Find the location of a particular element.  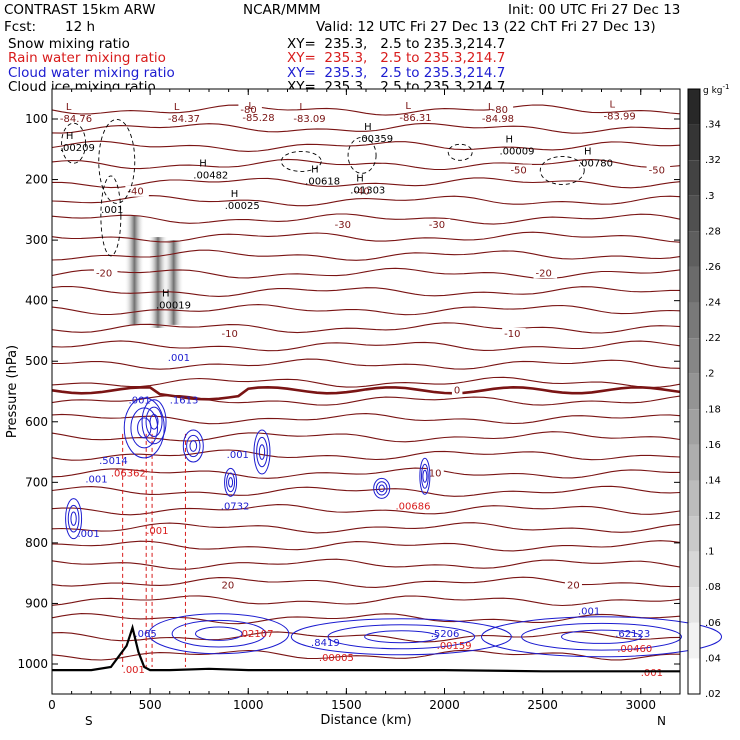

rain-label: .00005 is located at coordinates (336, 658).